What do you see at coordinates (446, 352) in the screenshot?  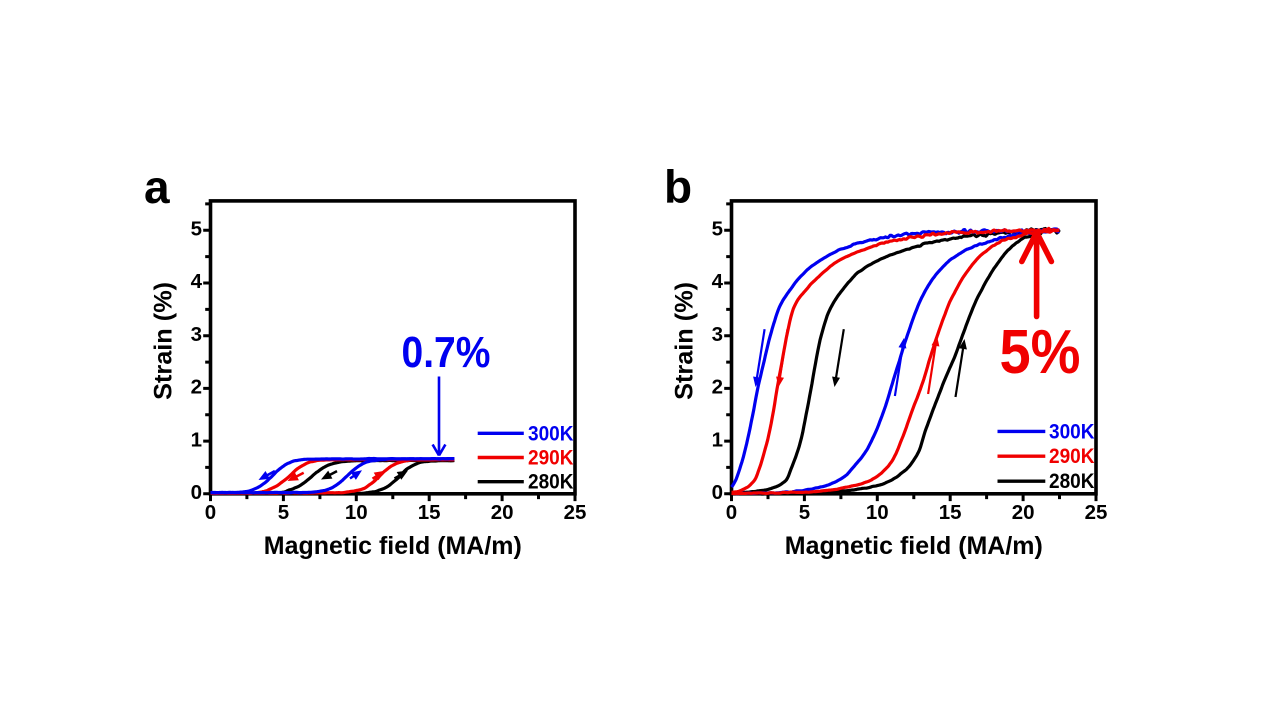 I see `svg-text: 0.7%` at bounding box center [446, 352].